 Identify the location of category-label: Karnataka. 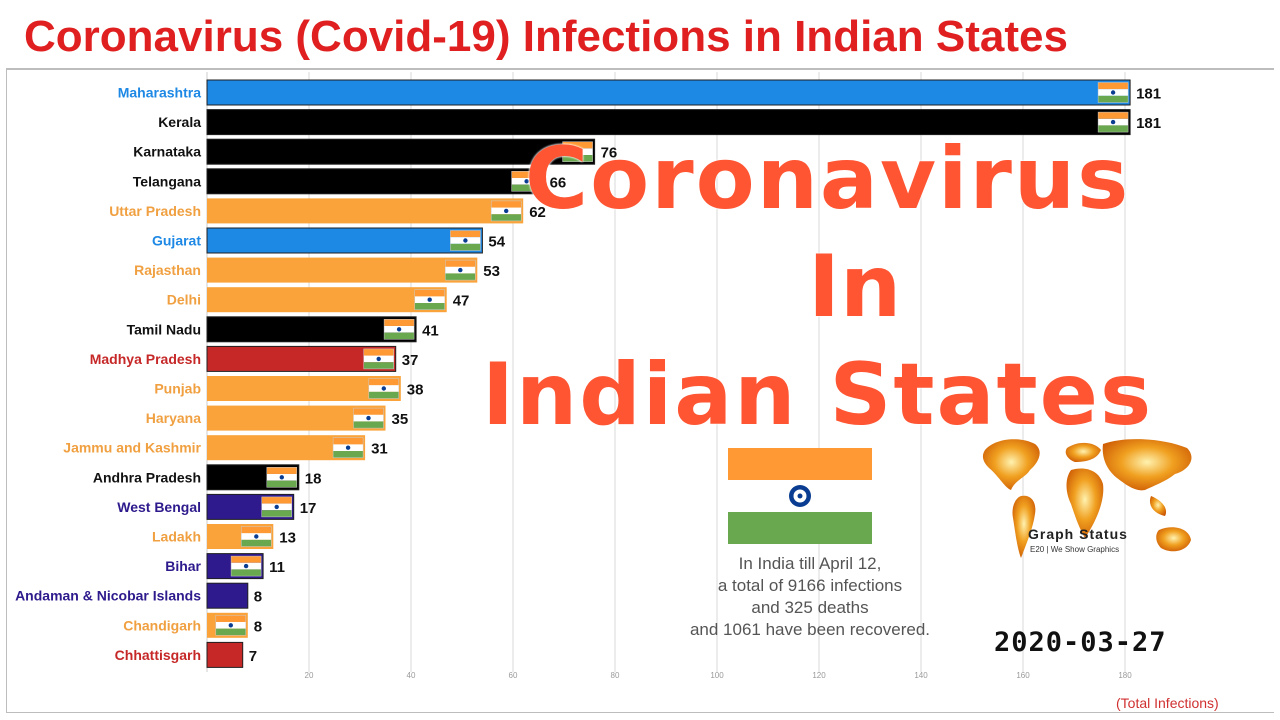
(167, 152).